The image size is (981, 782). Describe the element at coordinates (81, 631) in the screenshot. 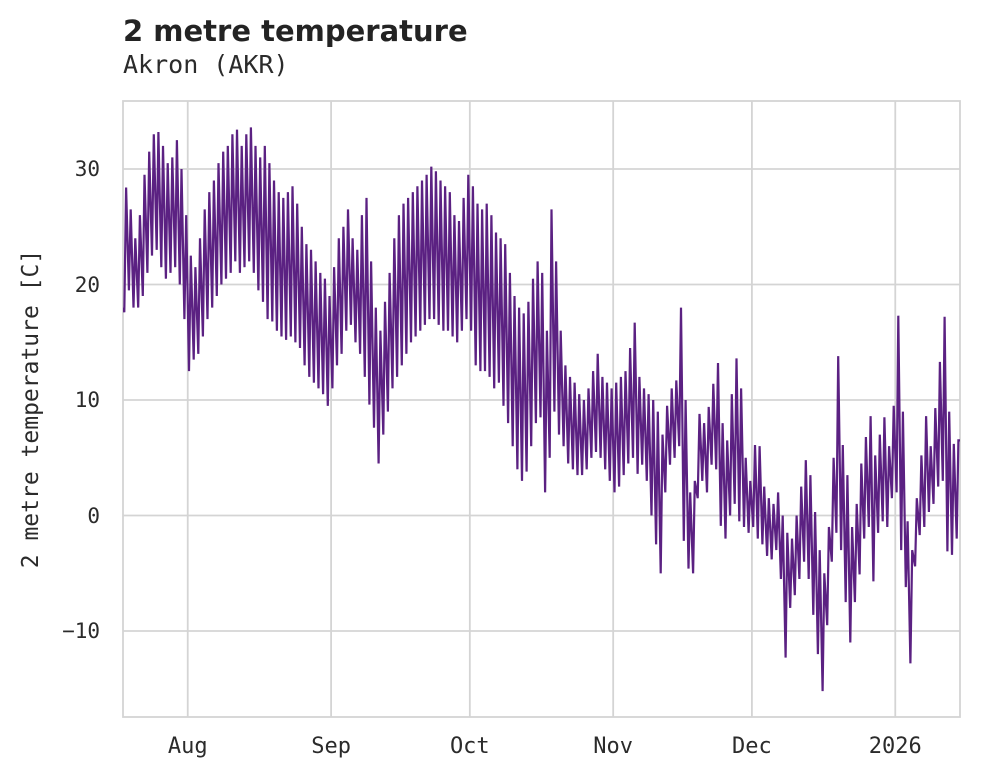

I see `y-tick-label: −10` at that location.